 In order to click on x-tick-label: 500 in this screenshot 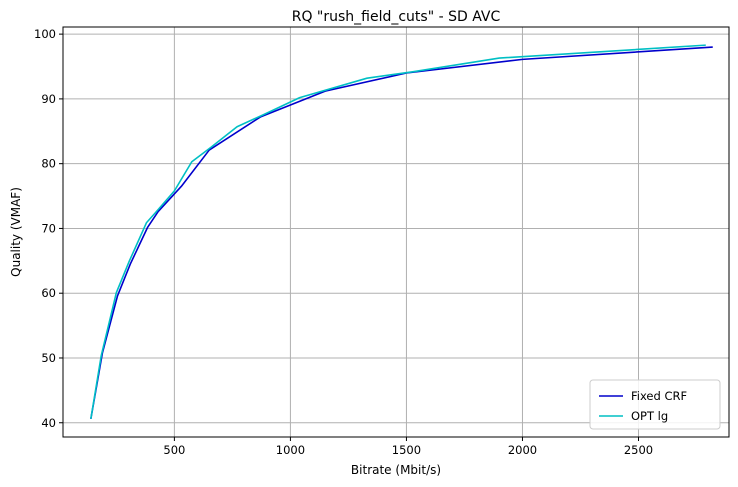, I will do `click(174, 450)`.